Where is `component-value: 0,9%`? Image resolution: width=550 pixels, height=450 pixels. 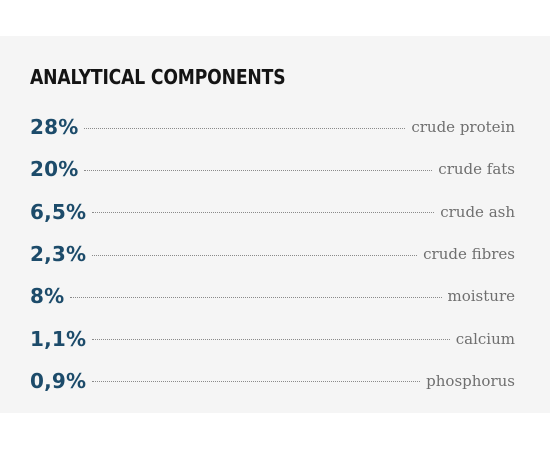
component-value: 0,9% is located at coordinates (58, 380).